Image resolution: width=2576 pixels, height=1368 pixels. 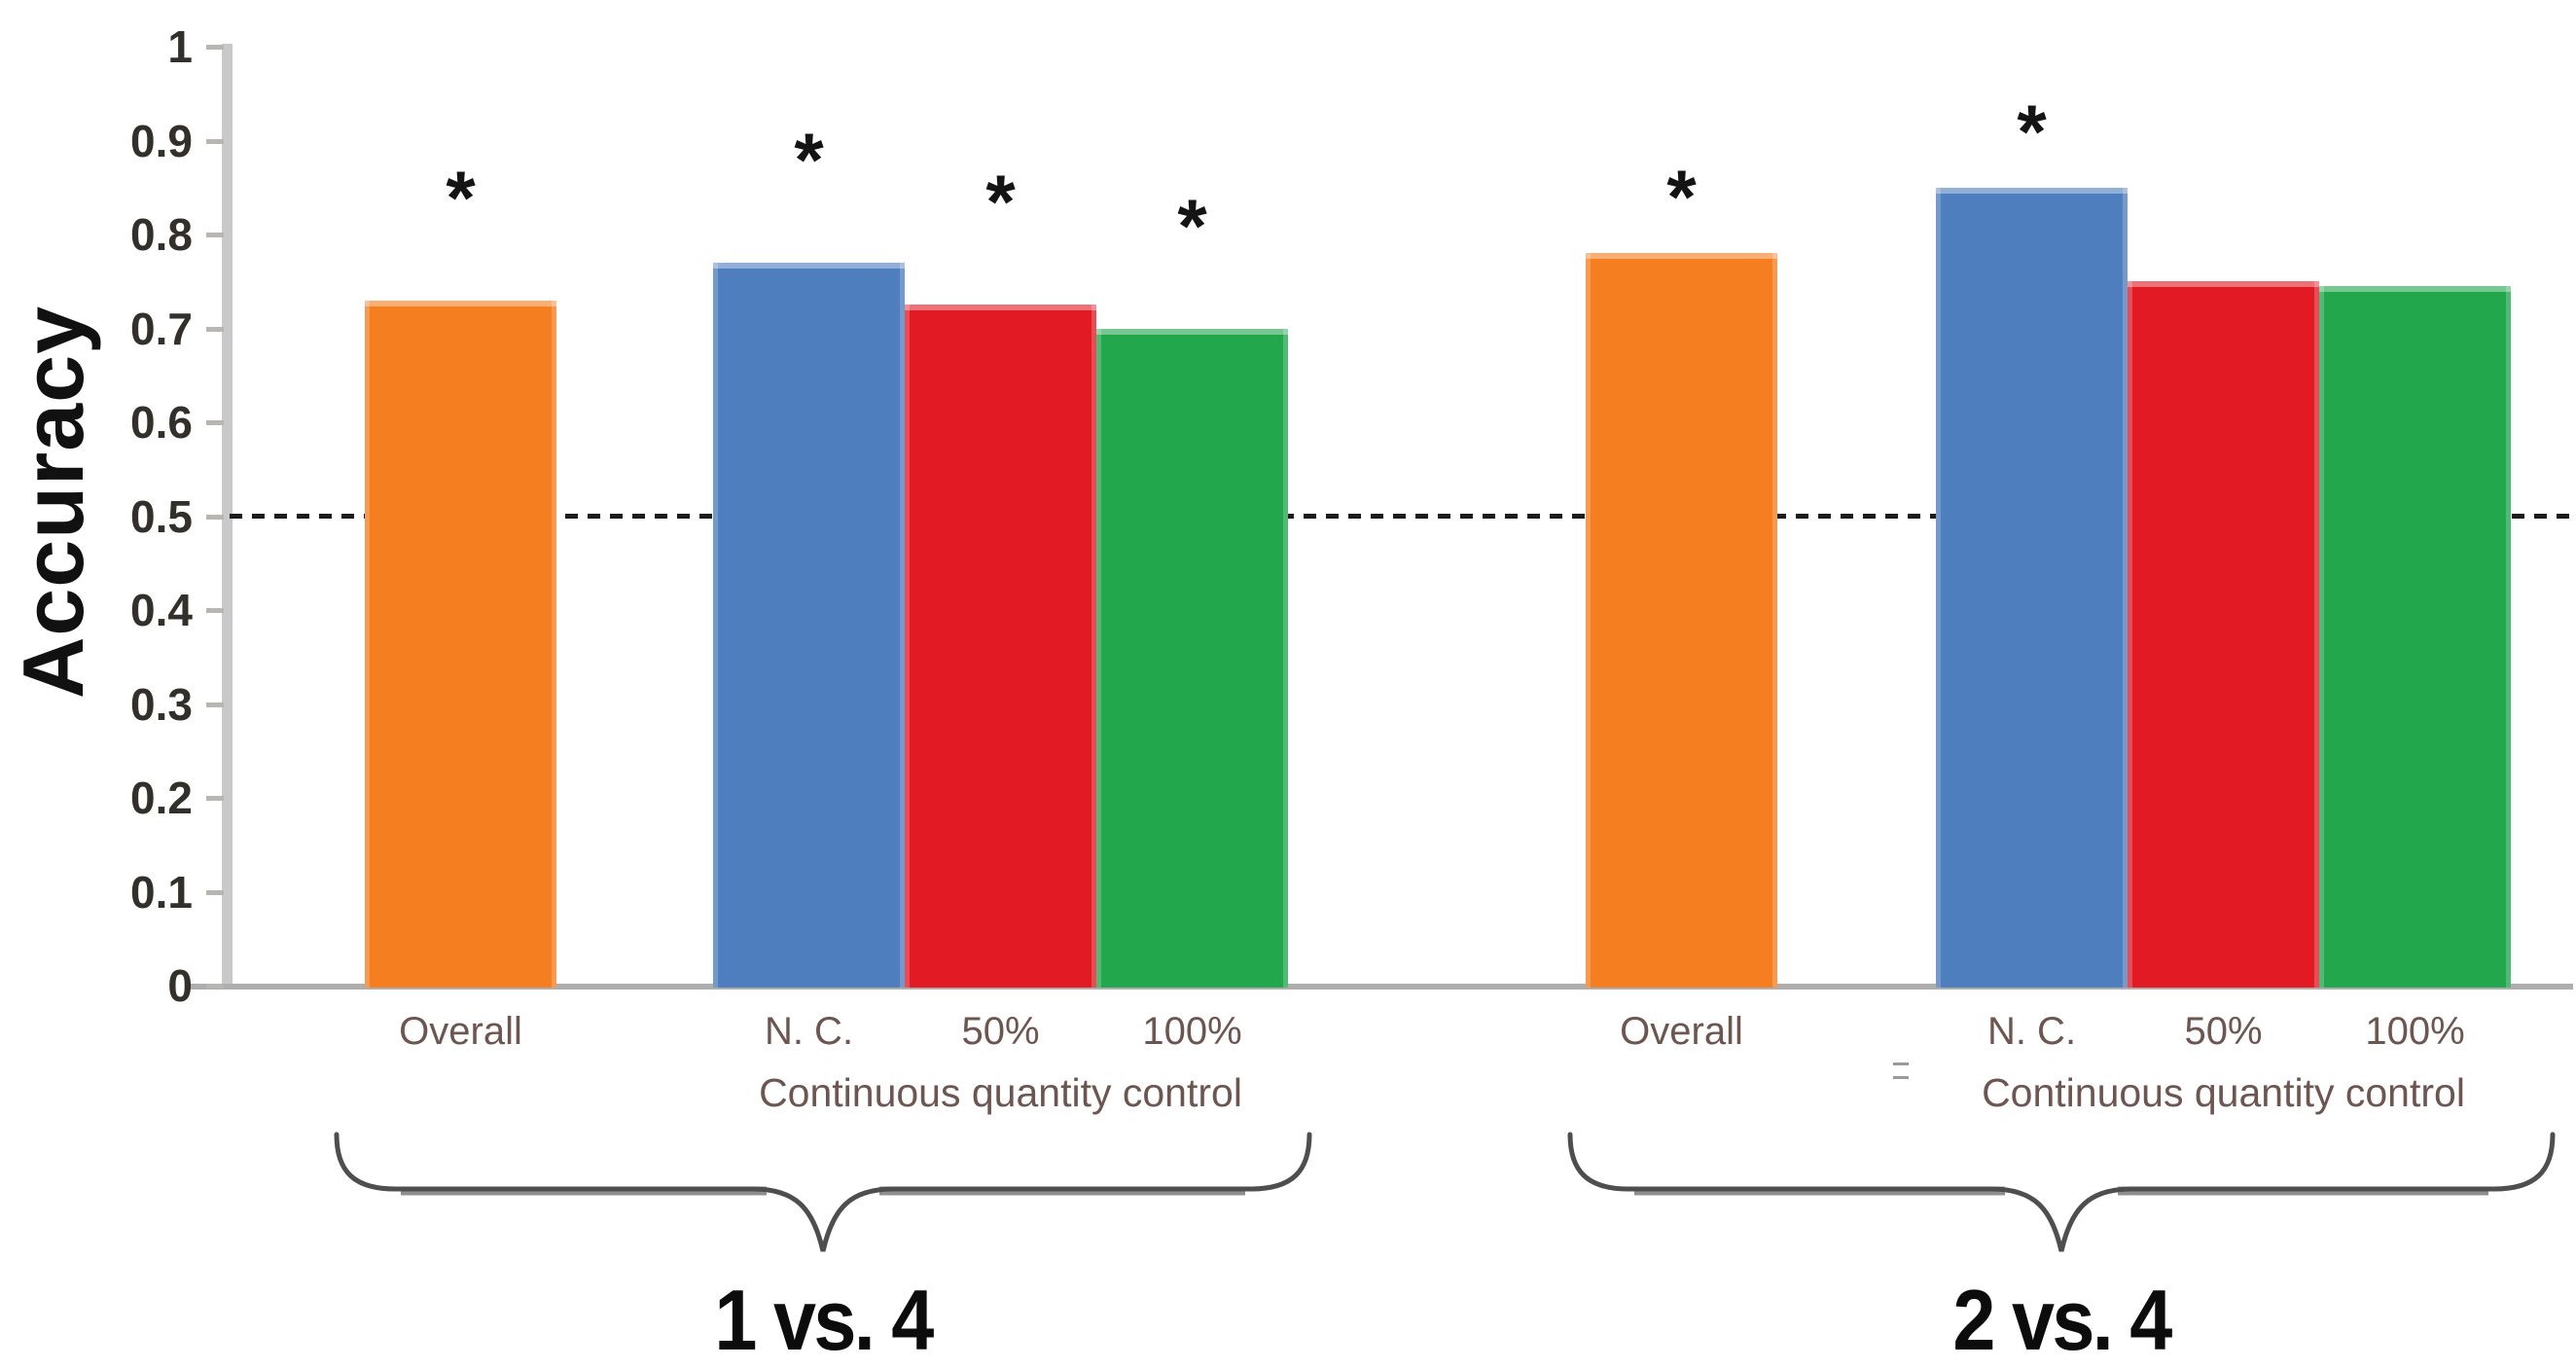 I want to click on bar-2vs4-nc, so click(x=2032, y=587).